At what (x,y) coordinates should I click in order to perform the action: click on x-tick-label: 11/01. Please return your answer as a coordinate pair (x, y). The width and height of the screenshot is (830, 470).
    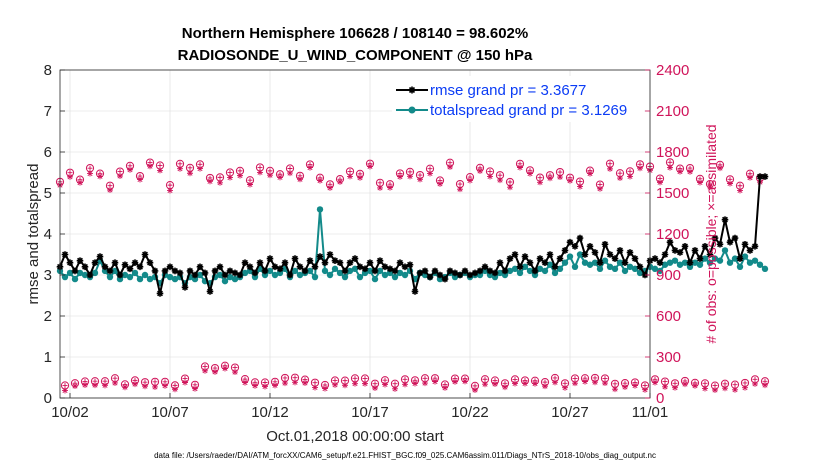
    Looking at the image, I should click on (650, 412).